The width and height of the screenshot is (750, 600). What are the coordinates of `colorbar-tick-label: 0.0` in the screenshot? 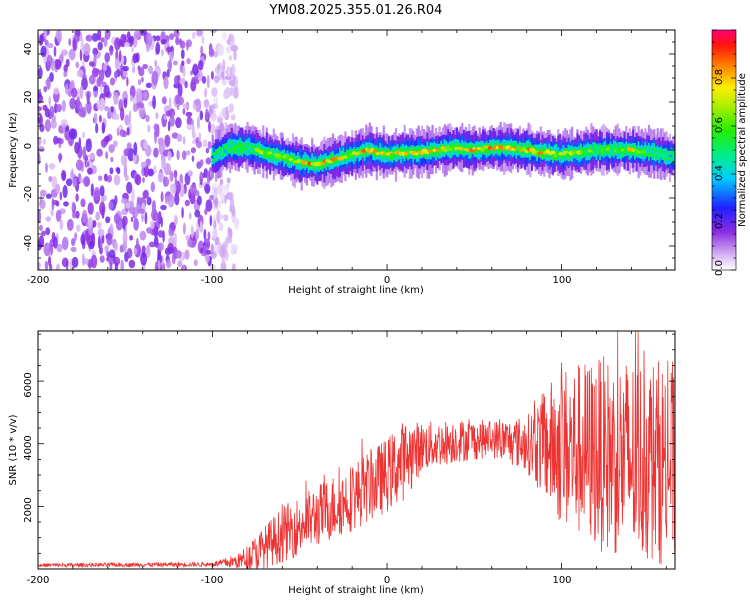 It's located at (719, 268).